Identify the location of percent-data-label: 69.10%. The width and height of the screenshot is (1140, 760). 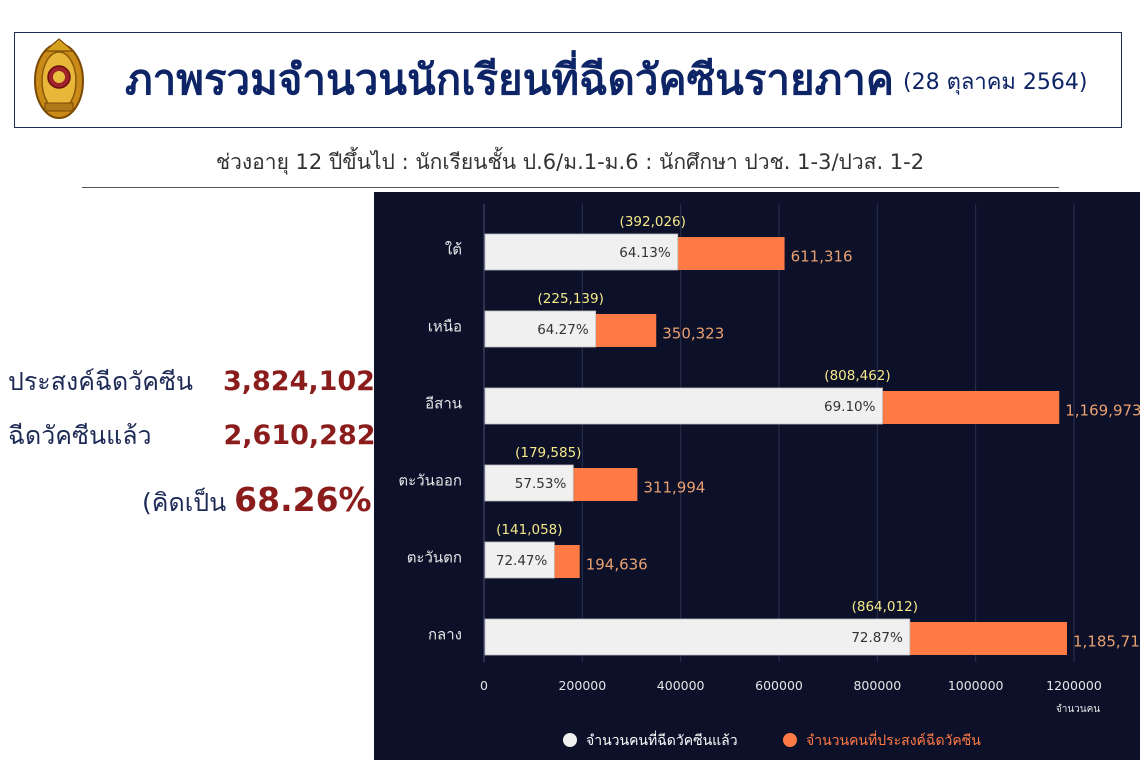
(850, 407).